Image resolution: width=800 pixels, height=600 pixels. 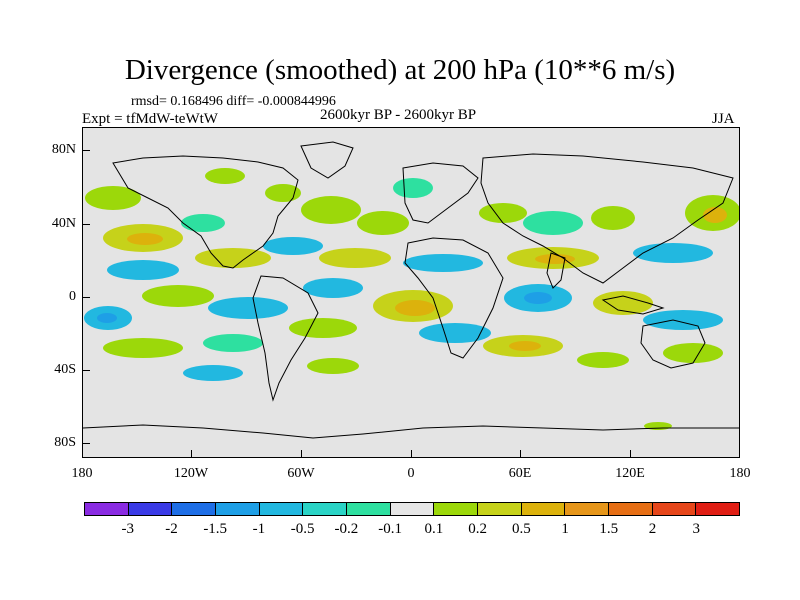 I want to click on rmsd-diff-stats: rmsd= 0.168496 diff= -0.000844996, so click(x=233, y=101).